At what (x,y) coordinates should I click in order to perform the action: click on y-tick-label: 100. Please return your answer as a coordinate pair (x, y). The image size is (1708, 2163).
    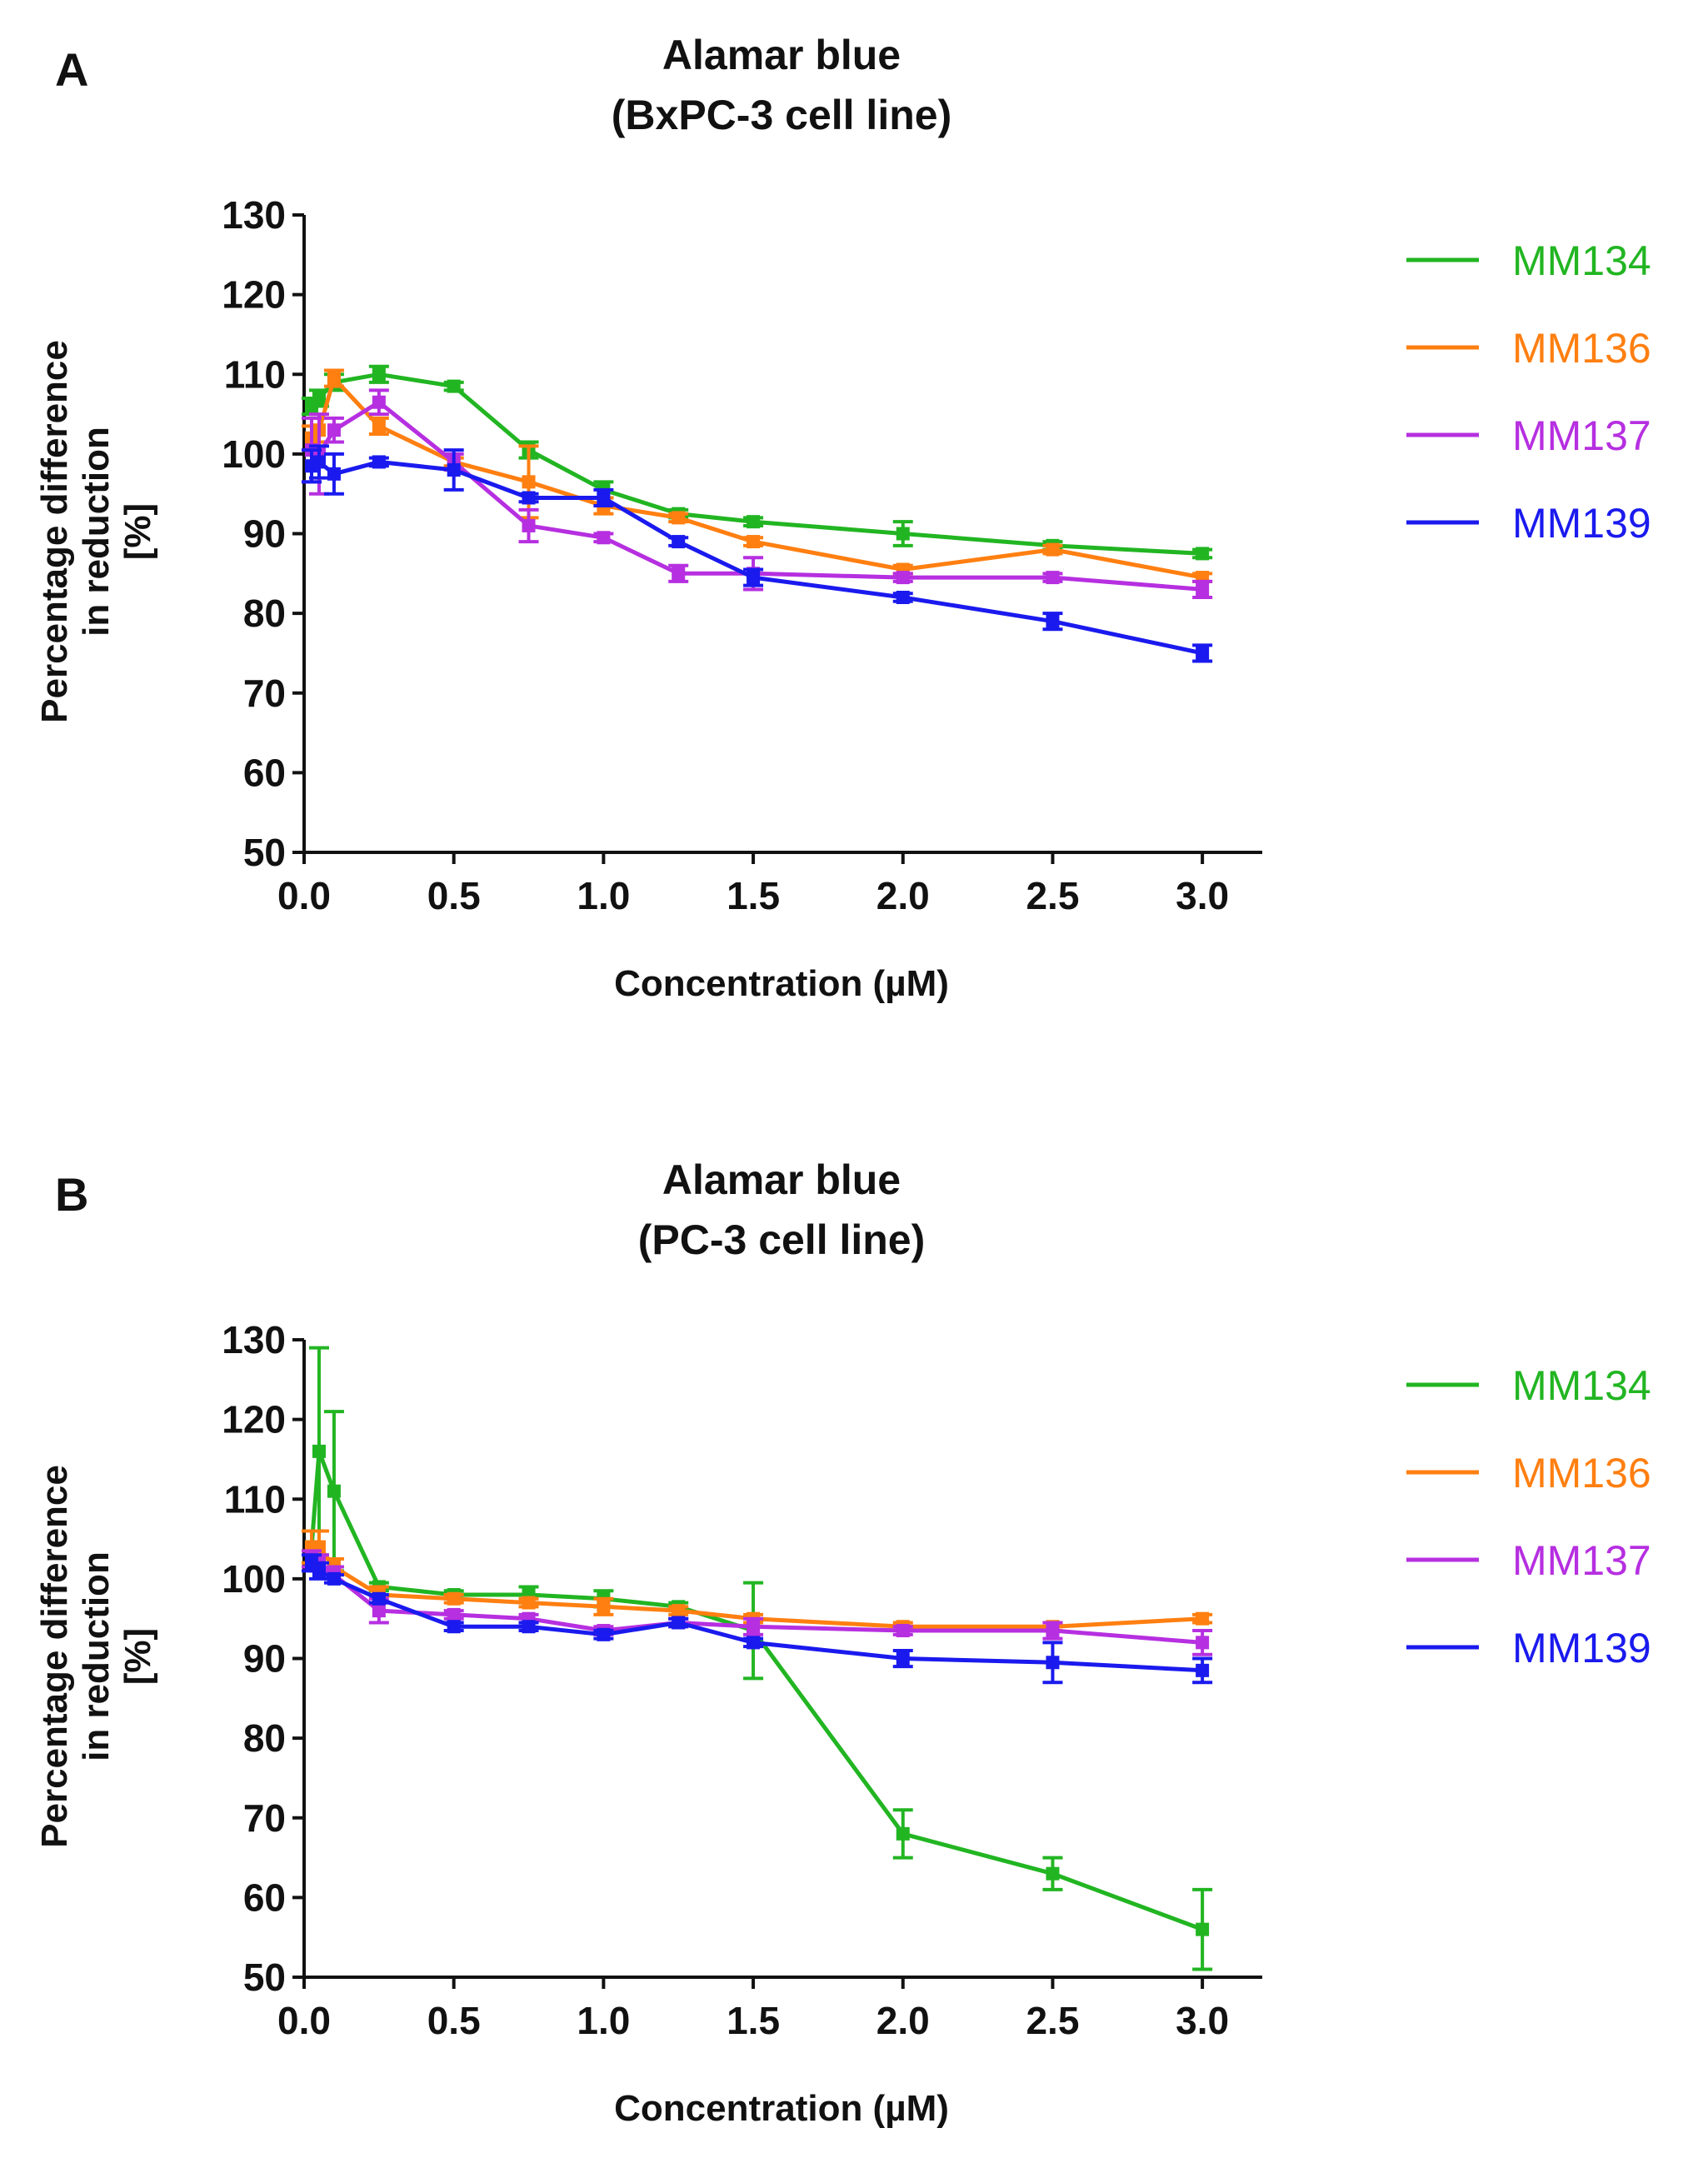
    Looking at the image, I should click on (254, 1579).